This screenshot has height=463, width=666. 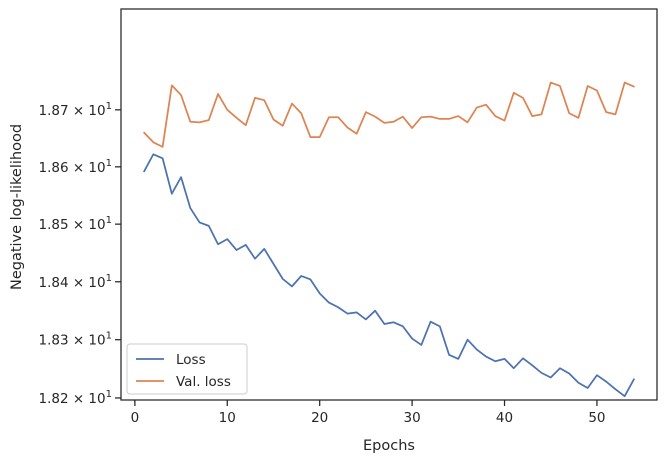 I want to click on y-tick-label: 1.87 × 10¹, so click(x=75, y=110).